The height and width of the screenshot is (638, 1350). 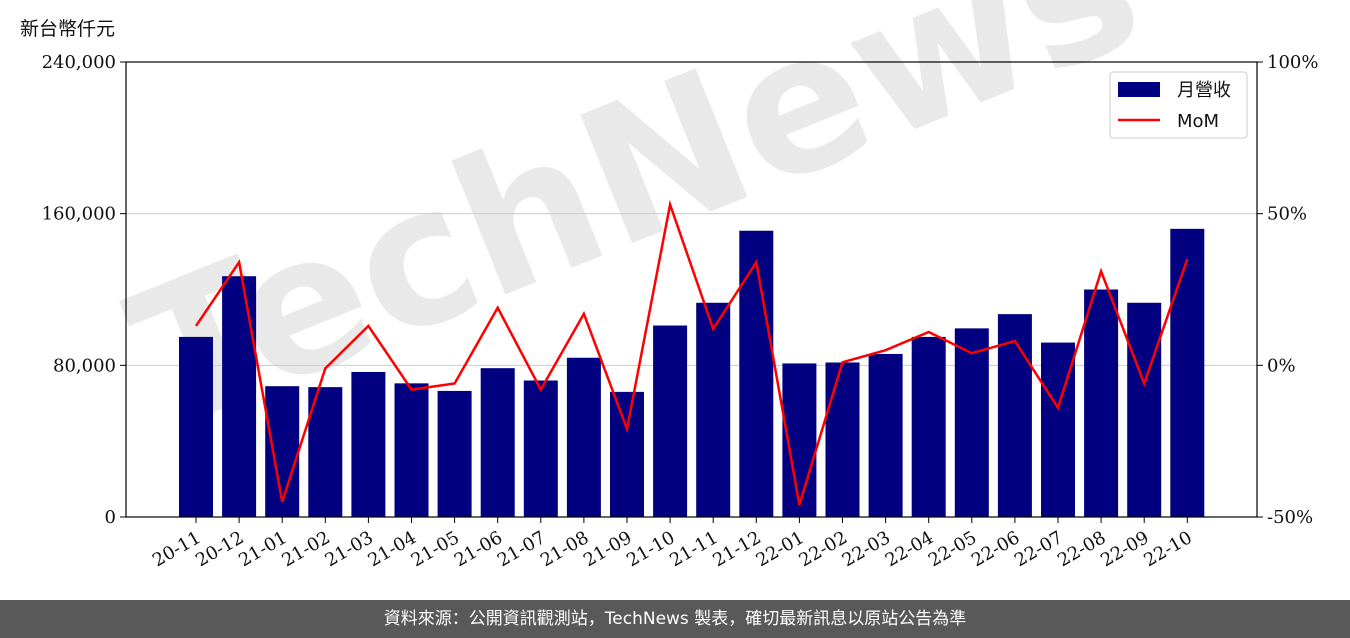 What do you see at coordinates (952, 549) in the screenshot?
I see `x-tick-label: 22-05` at bounding box center [952, 549].